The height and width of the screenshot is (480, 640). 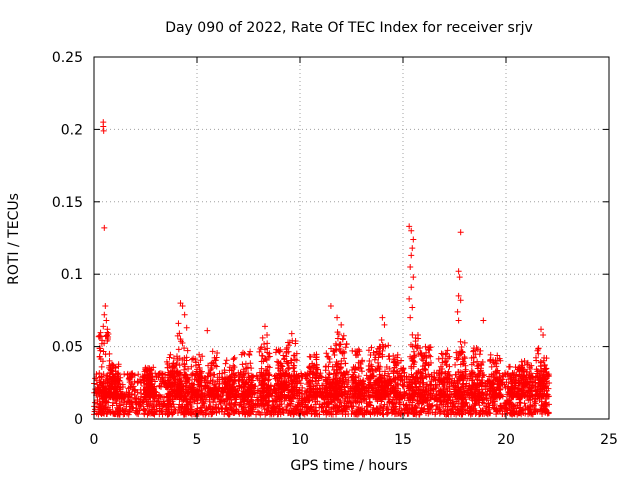 I want to click on y-axis-label: ROTI / TECUs, so click(x=14, y=239).